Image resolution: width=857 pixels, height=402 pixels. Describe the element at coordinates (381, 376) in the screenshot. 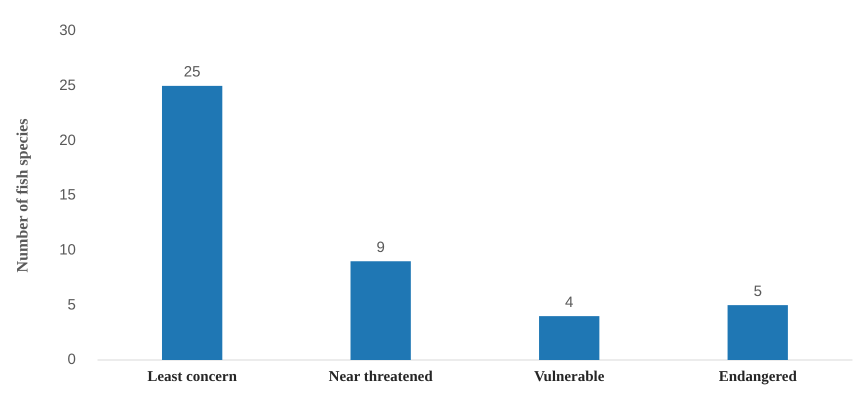

I see `x-tick-label: Near threatened` at that location.